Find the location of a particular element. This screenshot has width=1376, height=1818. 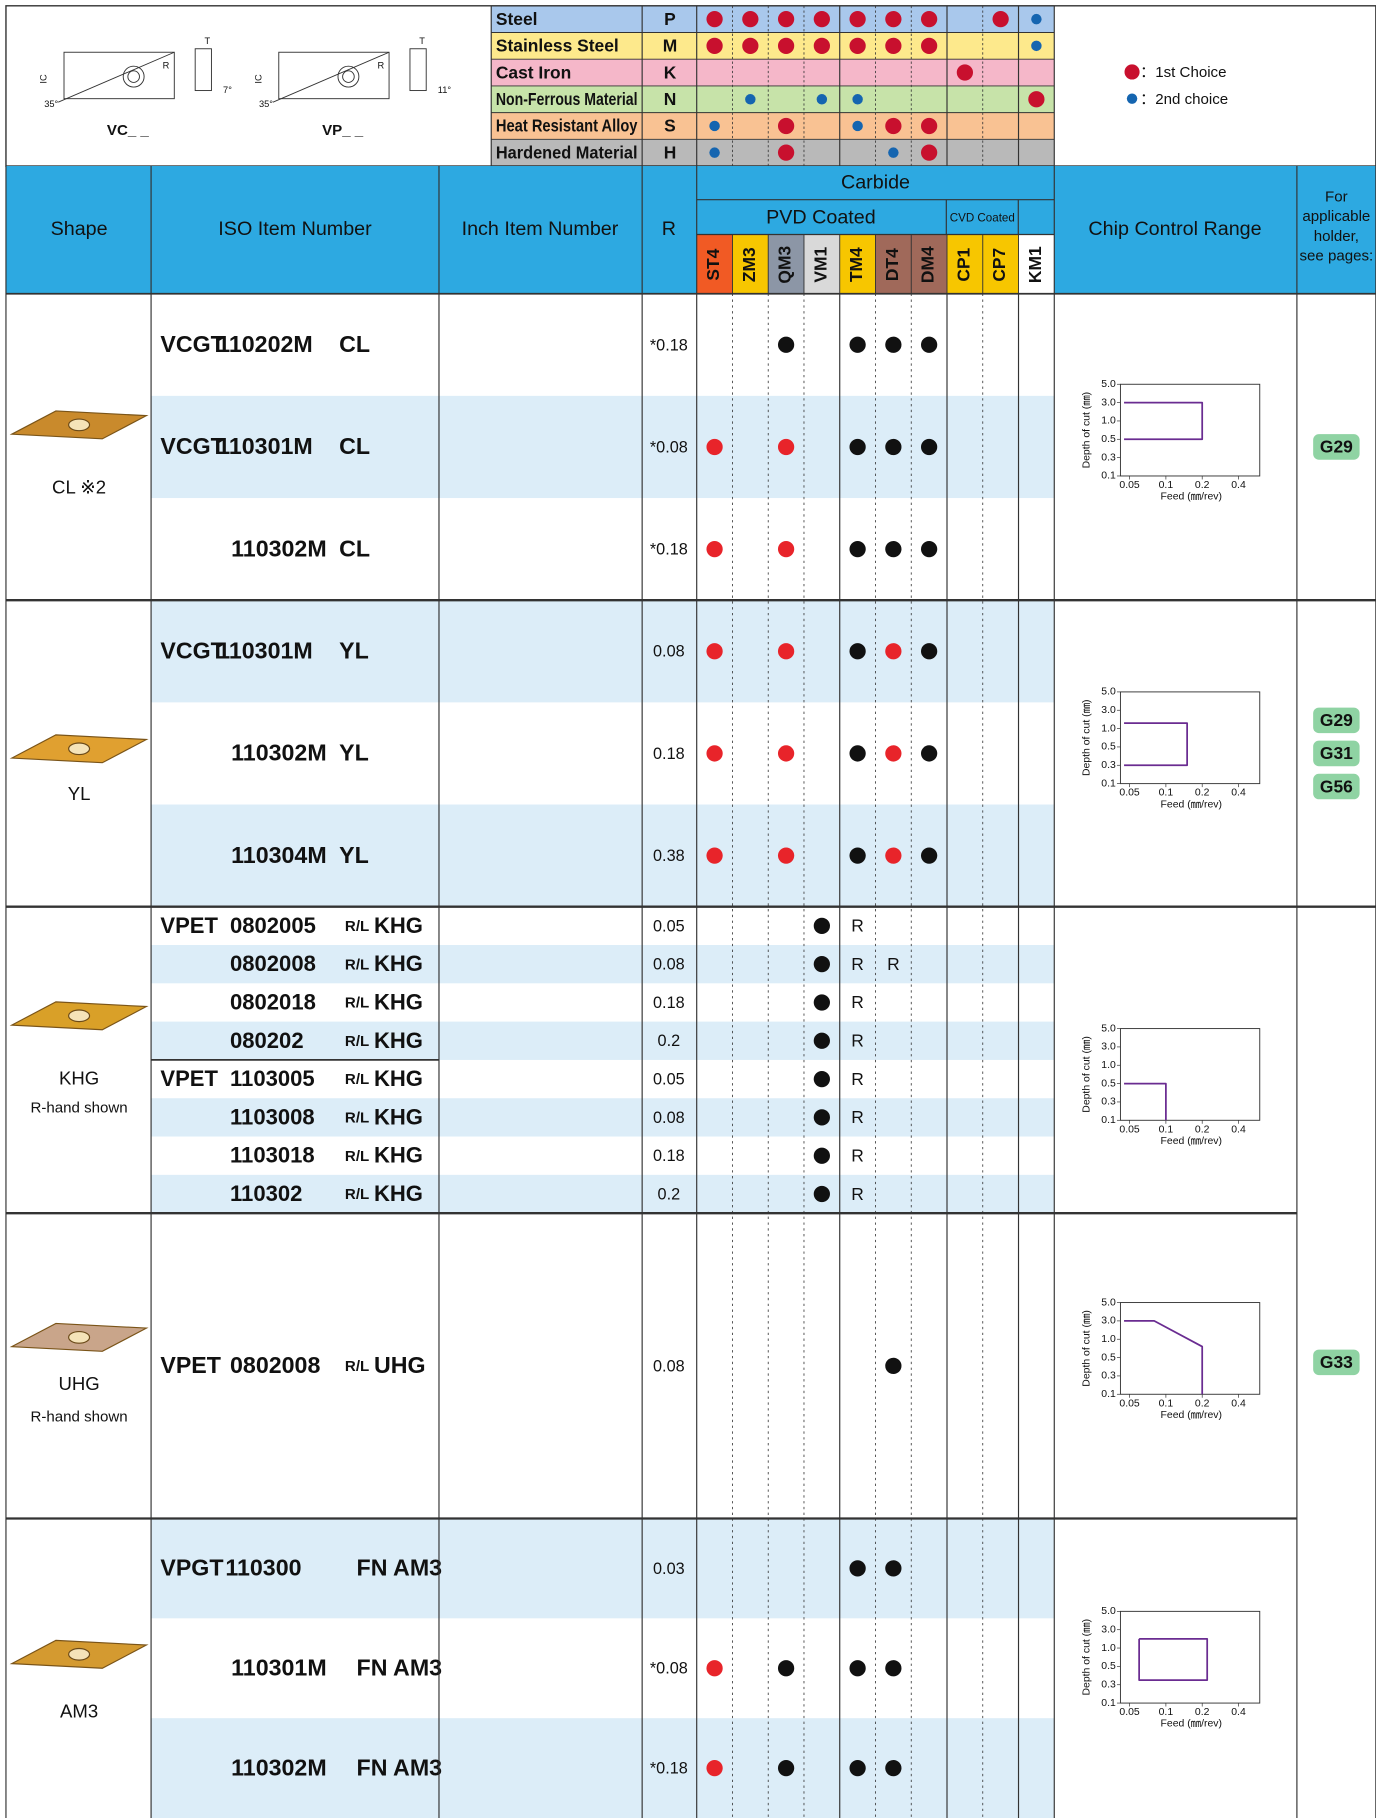

material-code: H is located at coordinates (670, 152).